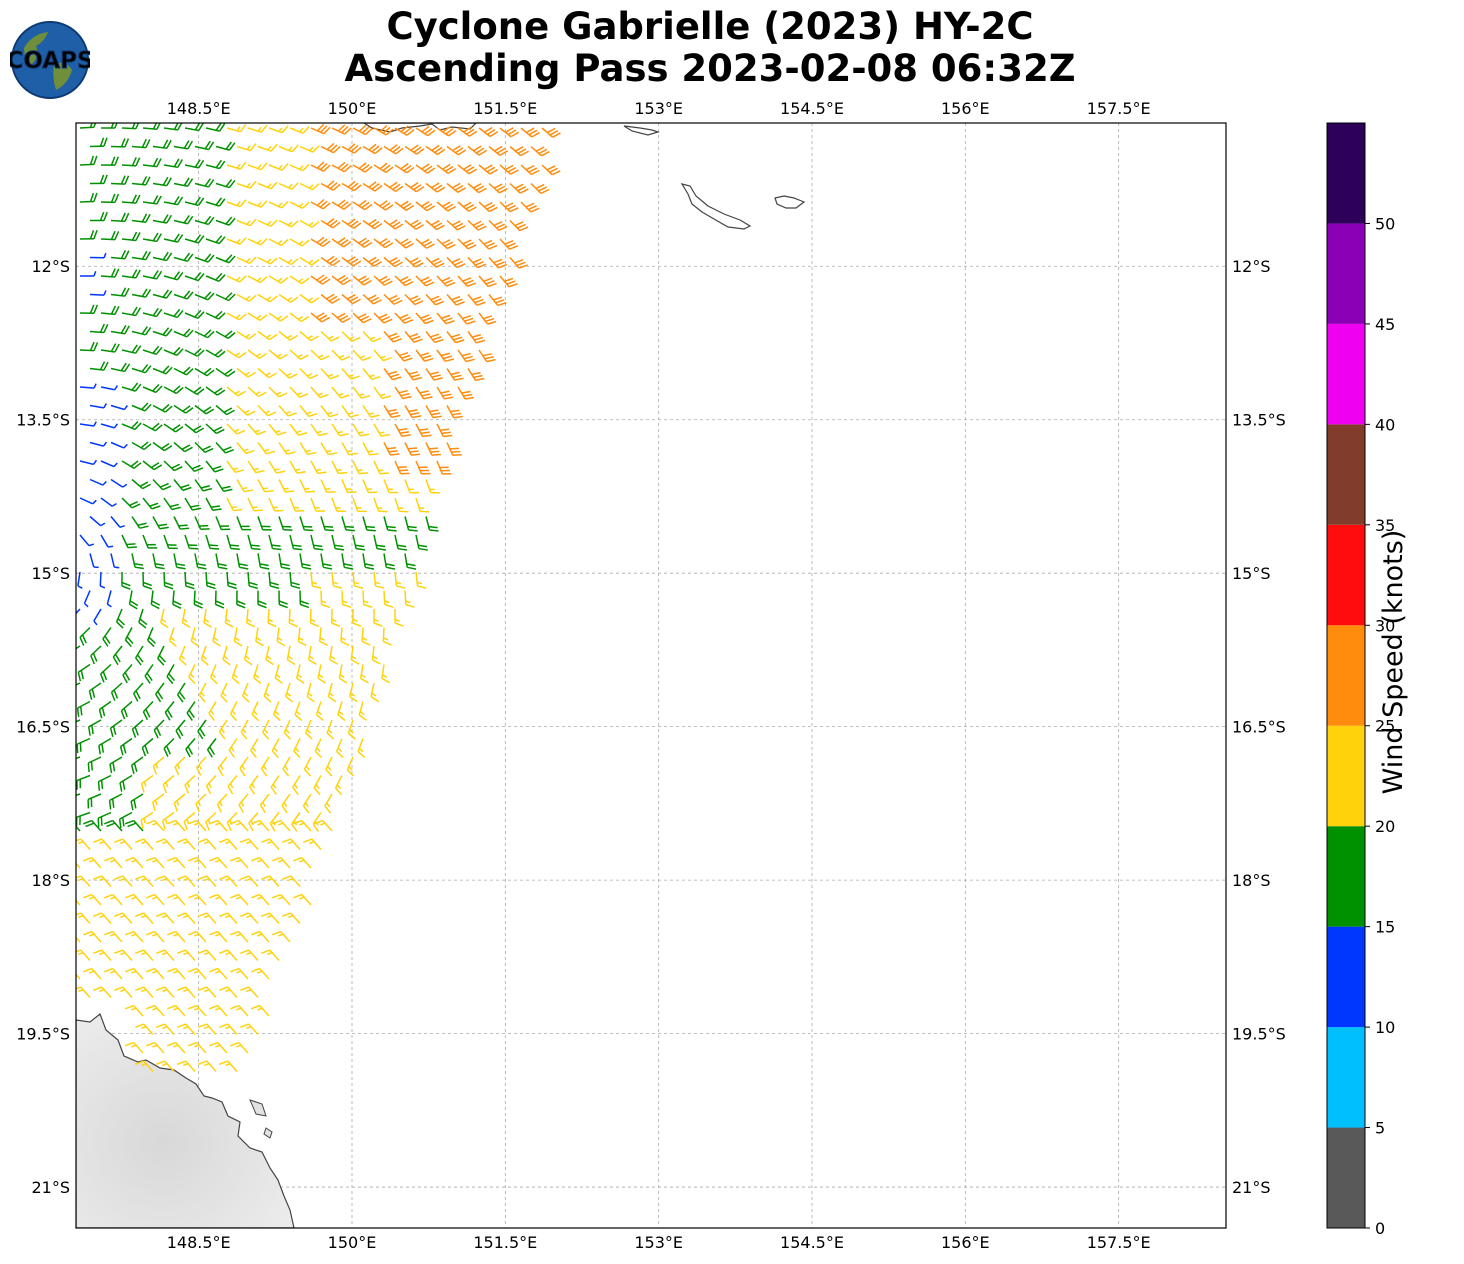 The height and width of the screenshot is (1264, 1464). I want to click on australia-land, so click(185, 1120).